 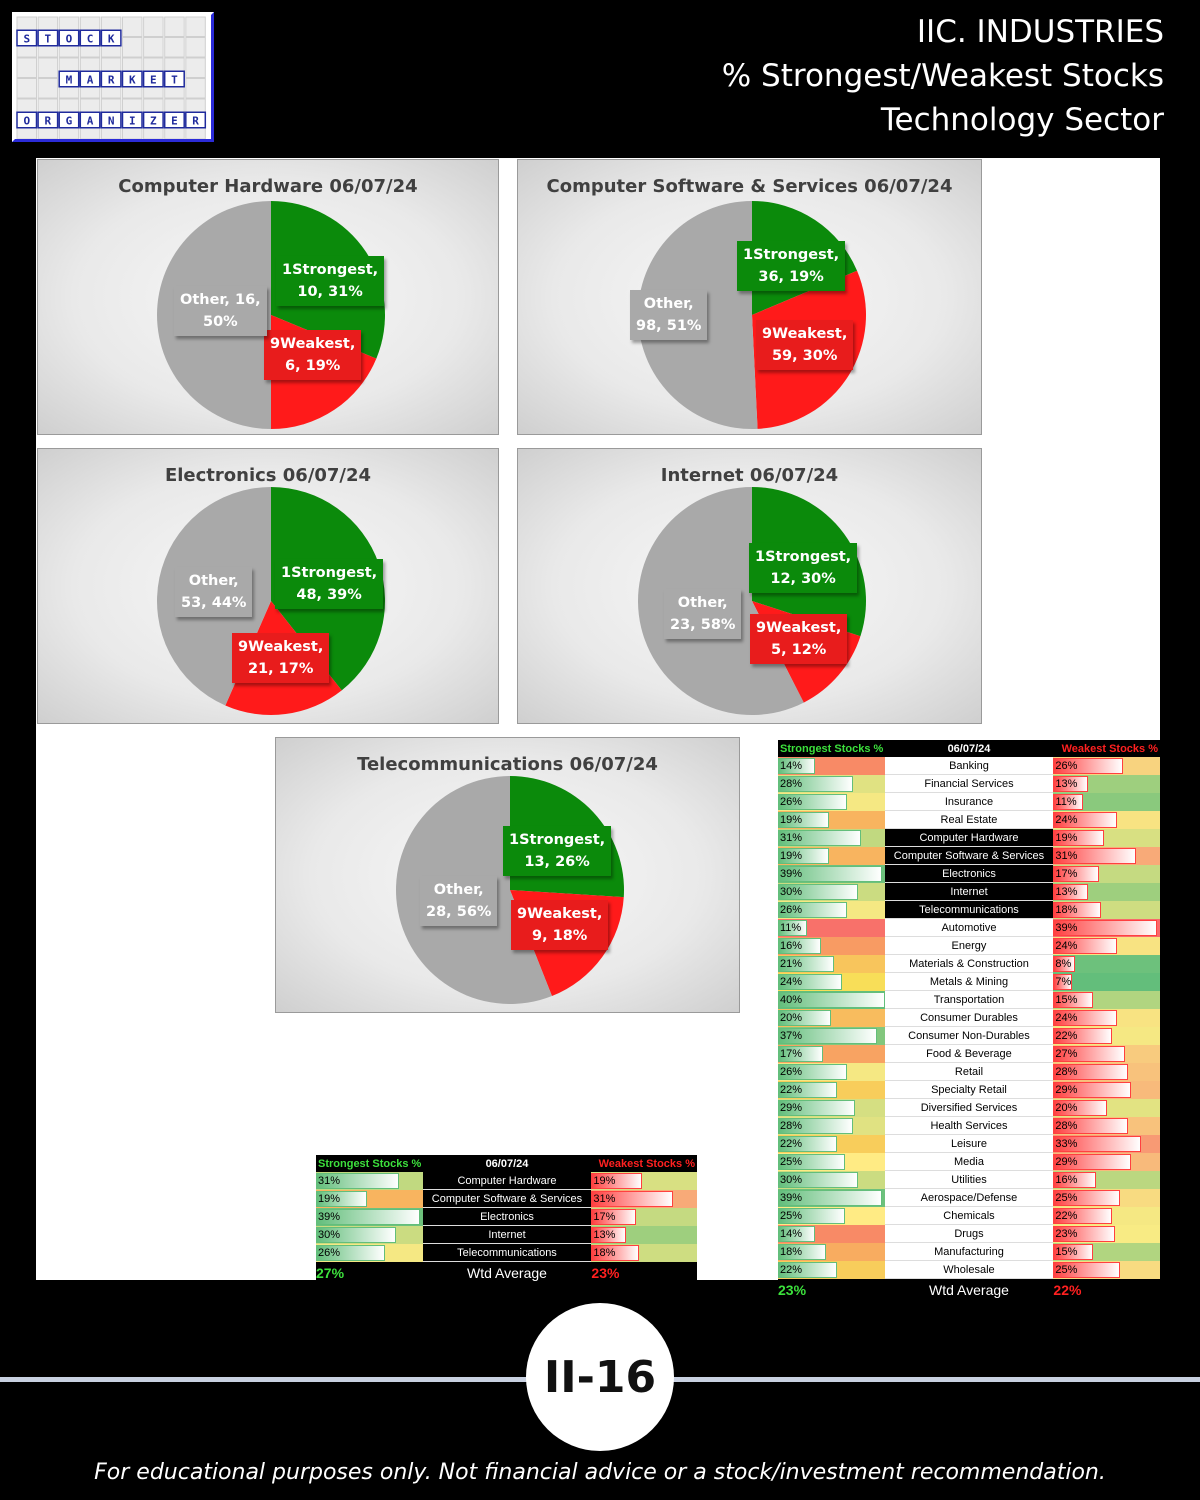 I want to click on pct-value: 26%, so click(x=1066, y=765).